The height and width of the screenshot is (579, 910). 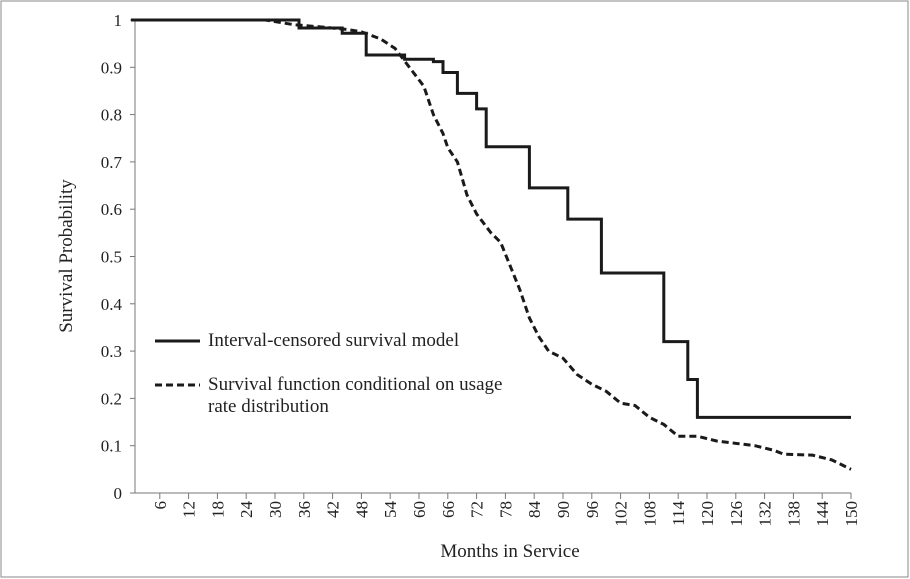 What do you see at coordinates (111, 115) in the screenshot?
I see `y-tick-label: 0.8` at bounding box center [111, 115].